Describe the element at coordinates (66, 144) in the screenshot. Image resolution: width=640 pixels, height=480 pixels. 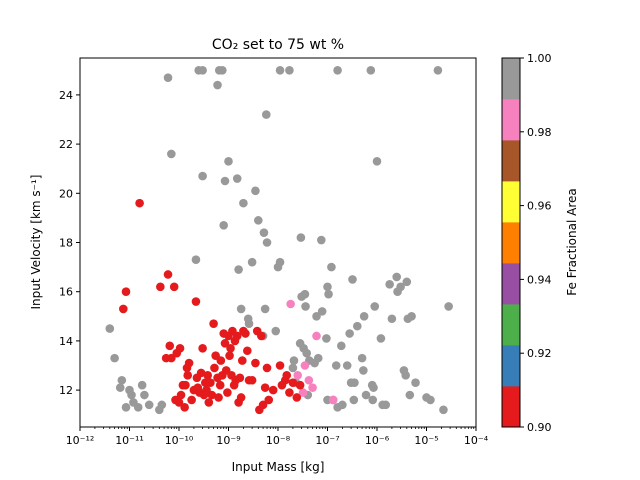
I see `y-tick-label: 22` at that location.